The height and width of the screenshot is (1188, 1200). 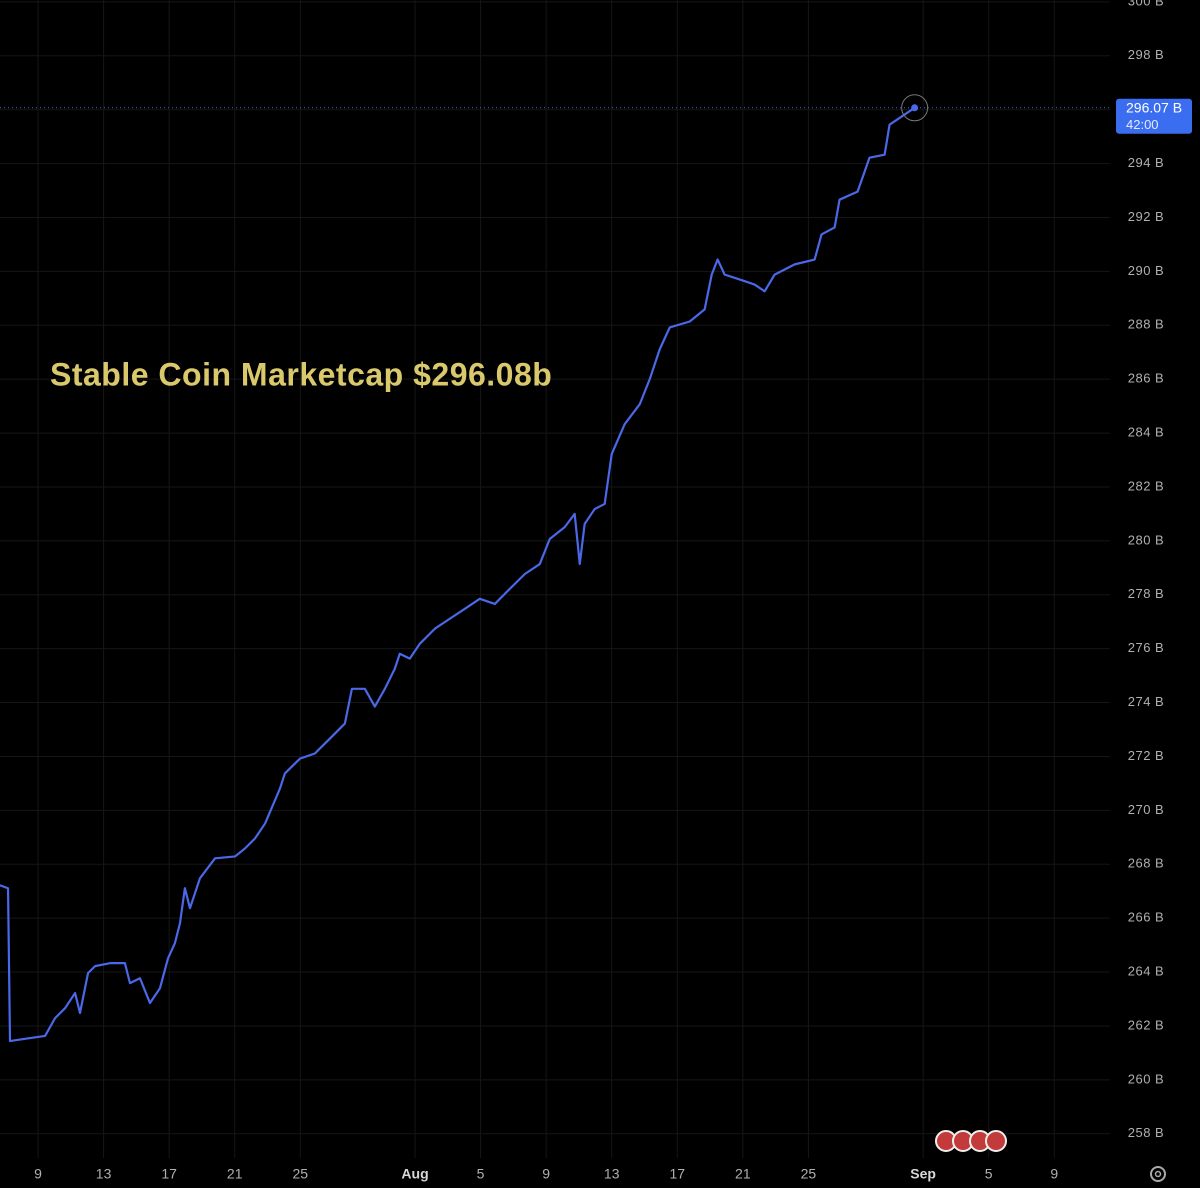 What do you see at coordinates (1146, 539) in the screenshot?
I see `y-tick-label: 280 B` at bounding box center [1146, 539].